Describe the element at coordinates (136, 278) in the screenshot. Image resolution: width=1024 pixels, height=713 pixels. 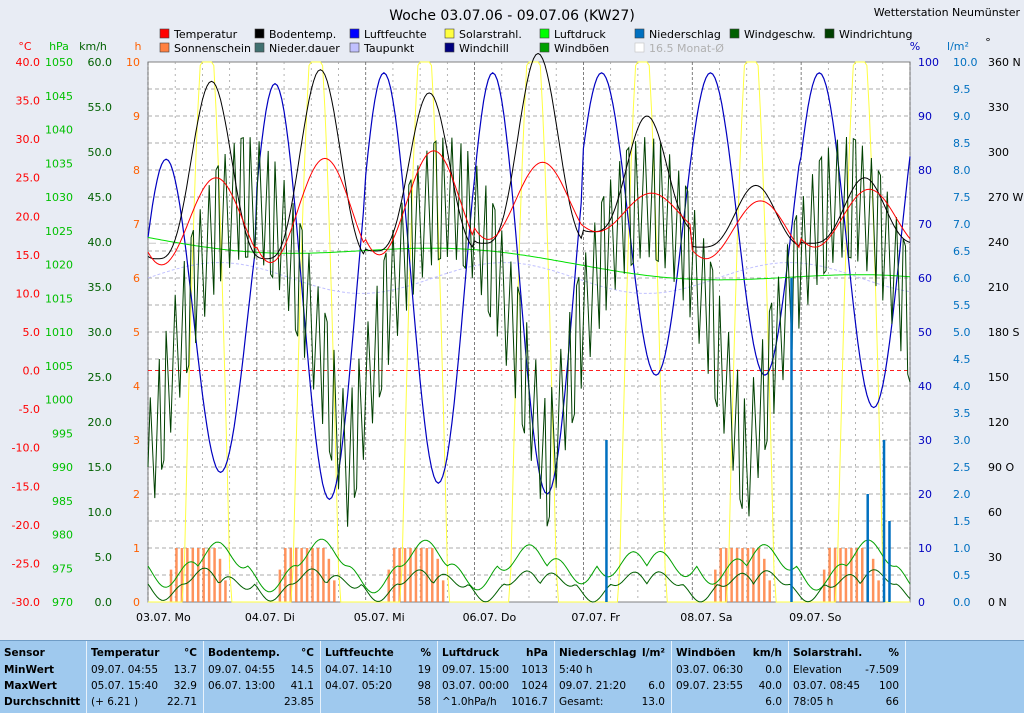
I see `sunshine-axis-tick: 6` at that location.